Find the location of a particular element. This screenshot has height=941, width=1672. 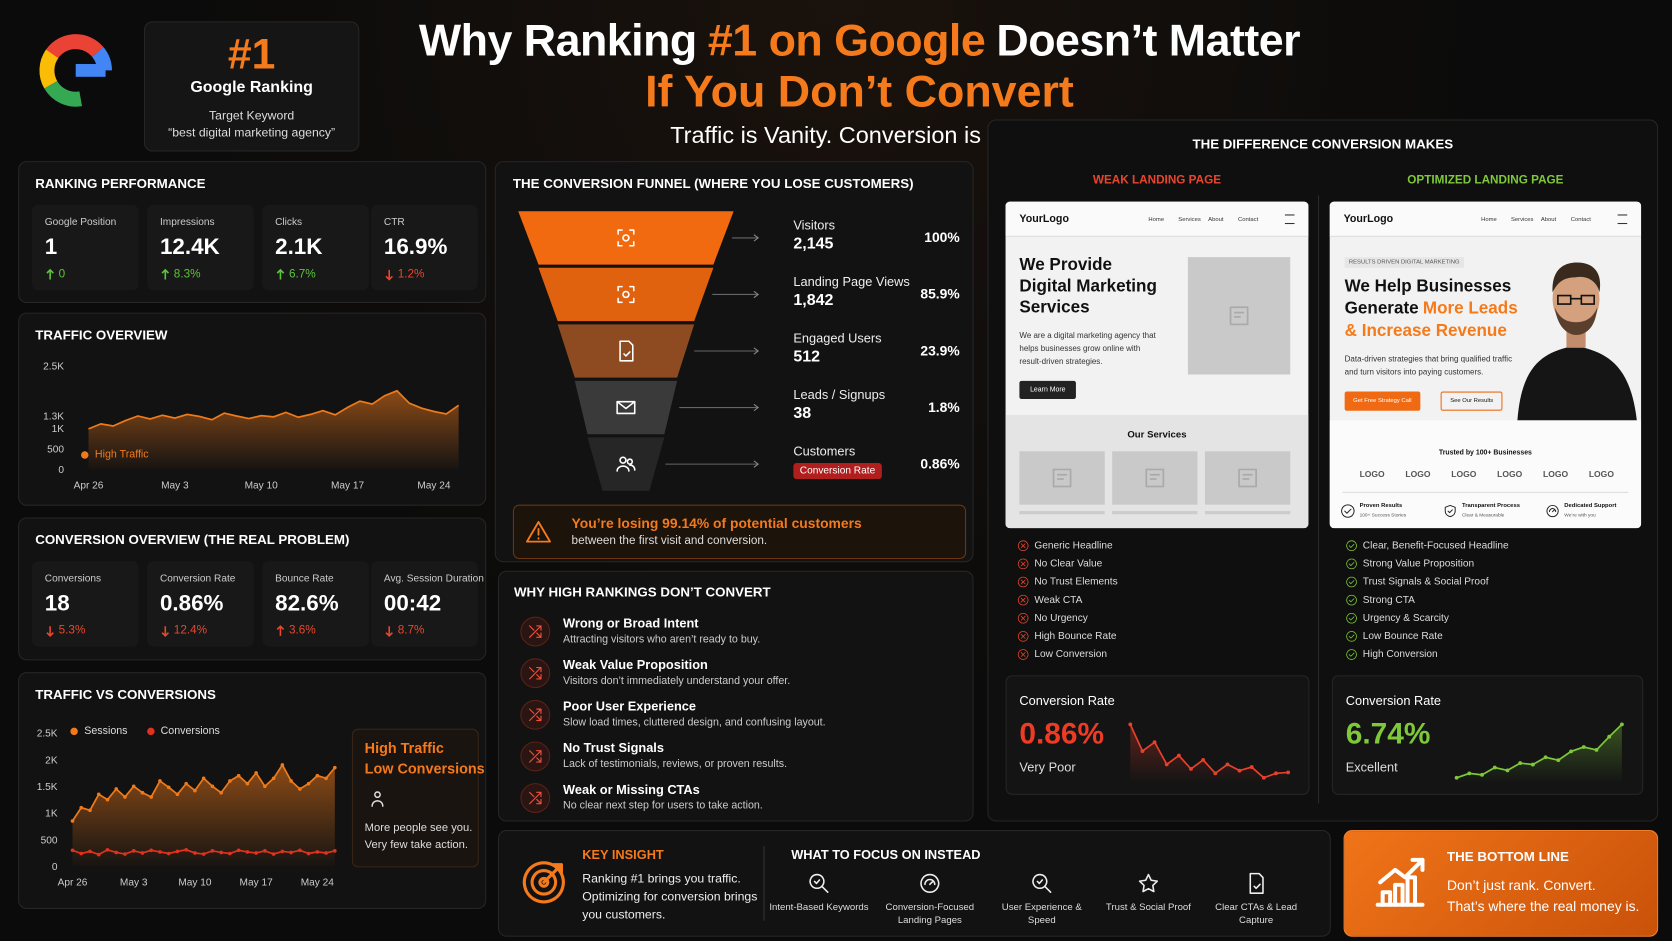

y-tick-label: 2.5K is located at coordinates (53, 367).